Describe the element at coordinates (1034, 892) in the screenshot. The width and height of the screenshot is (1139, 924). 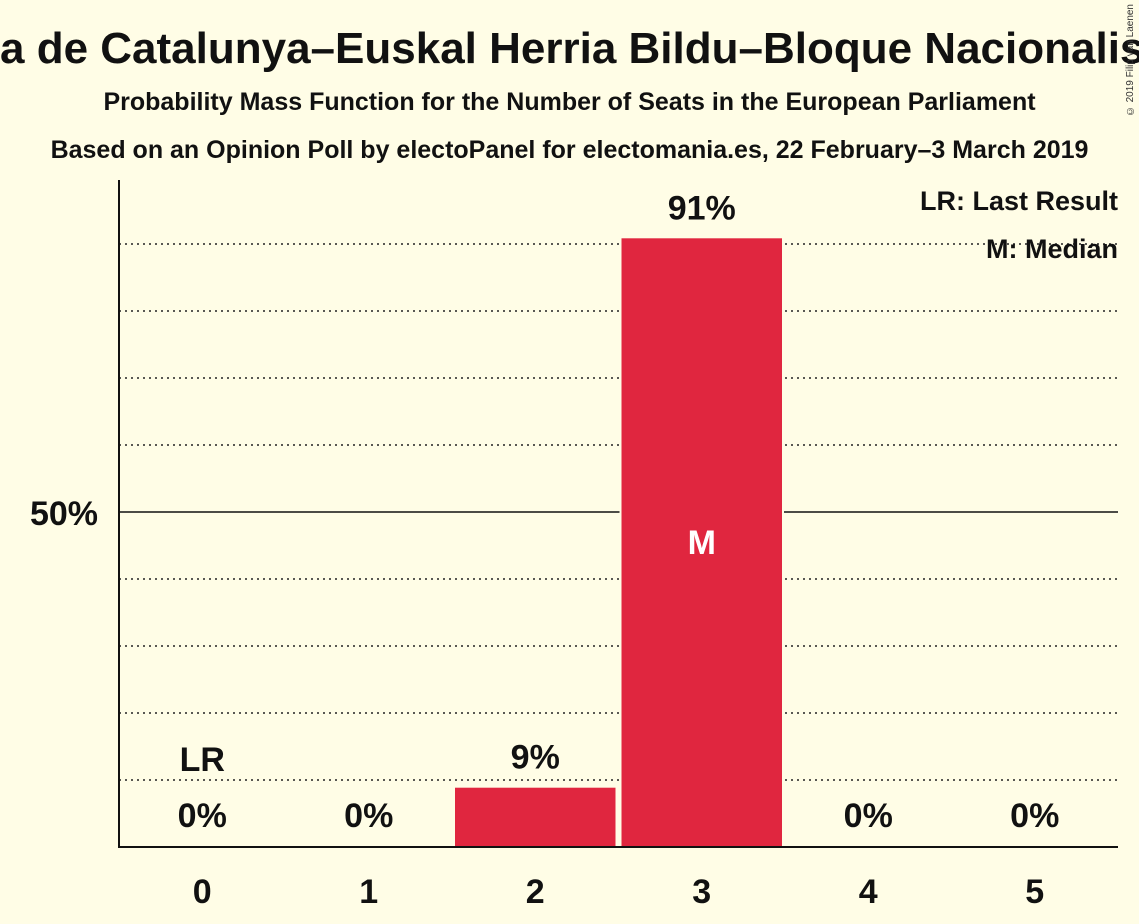
I see `x-tick-label-5: 5` at that location.